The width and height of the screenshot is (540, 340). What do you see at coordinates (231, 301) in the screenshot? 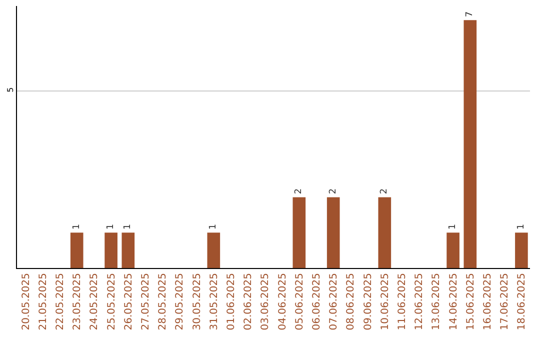
I see `x-tick-label: 01.06.2025` at bounding box center [231, 301].